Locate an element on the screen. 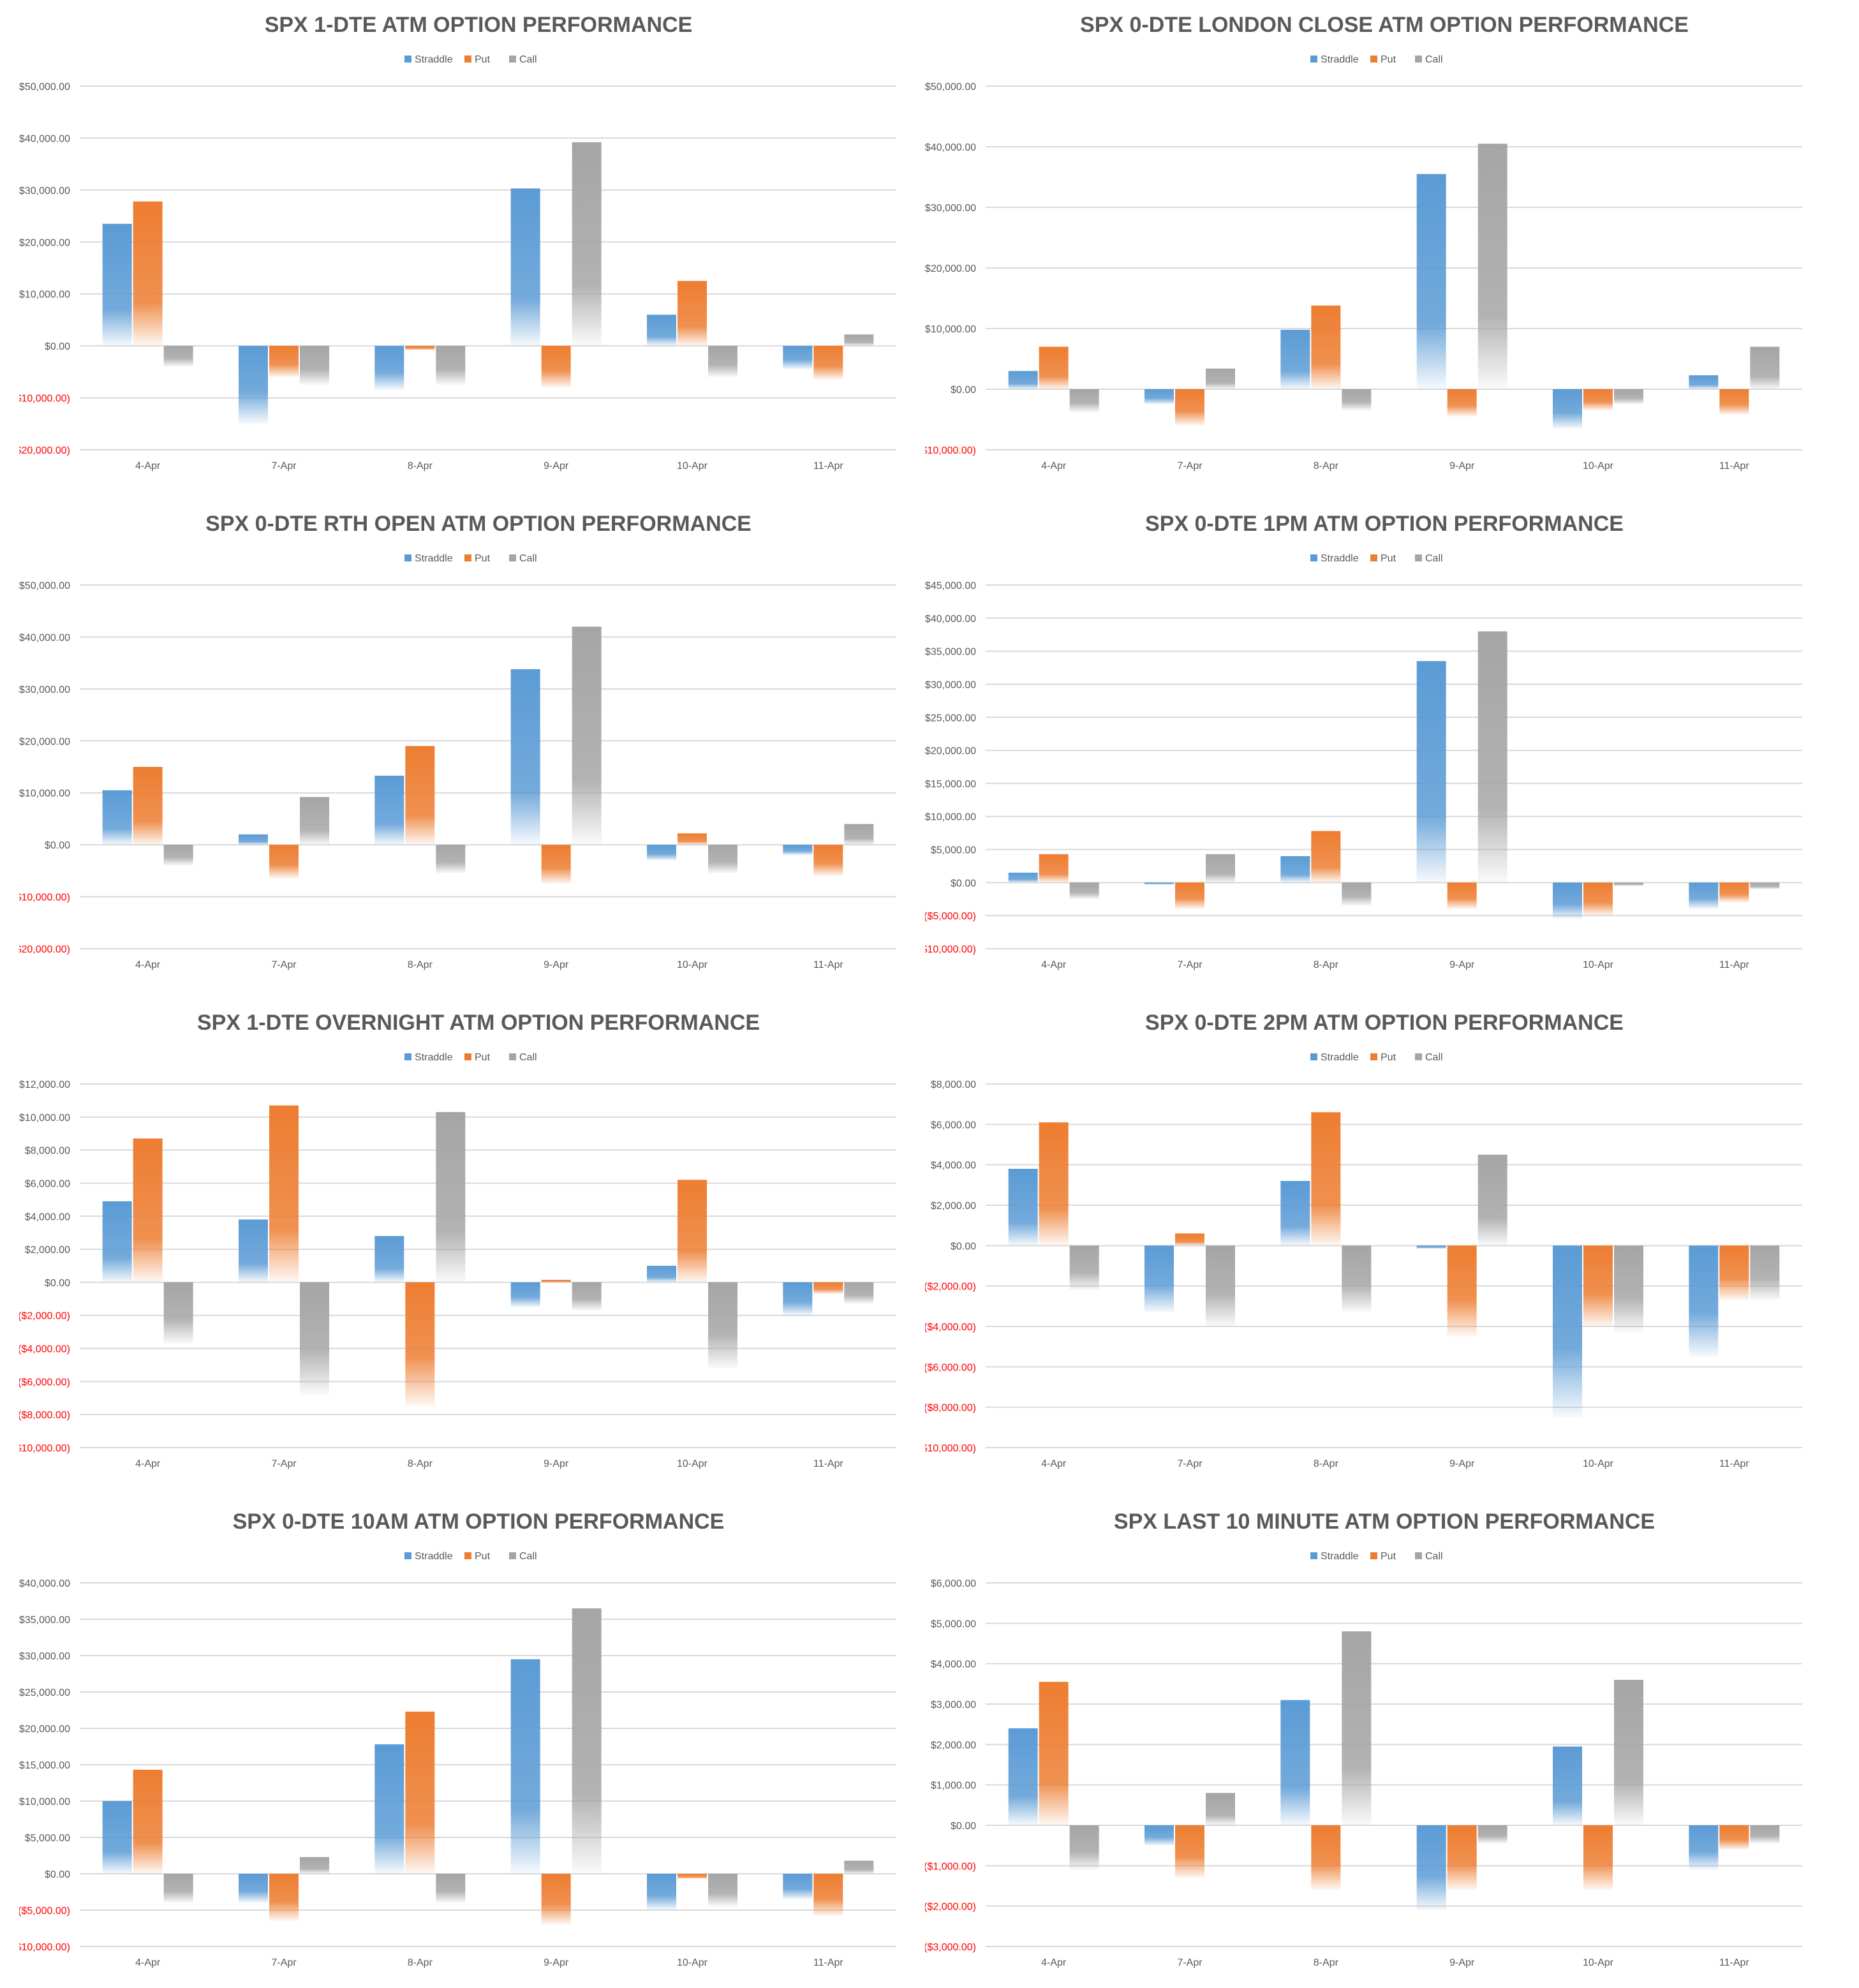 The height and width of the screenshot is (1988, 1859). x-tick-label: 4-Apr is located at coordinates (148, 965).